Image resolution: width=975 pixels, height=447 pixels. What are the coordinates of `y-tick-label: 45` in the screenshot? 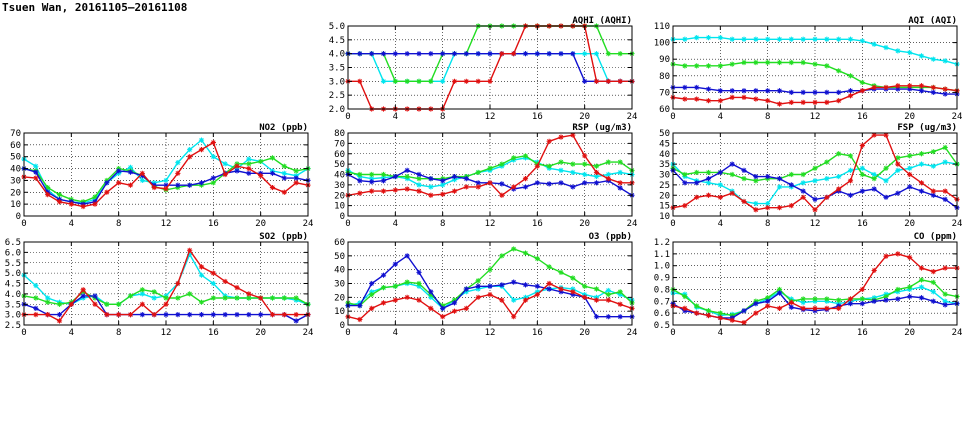 It's located at (664, 144).